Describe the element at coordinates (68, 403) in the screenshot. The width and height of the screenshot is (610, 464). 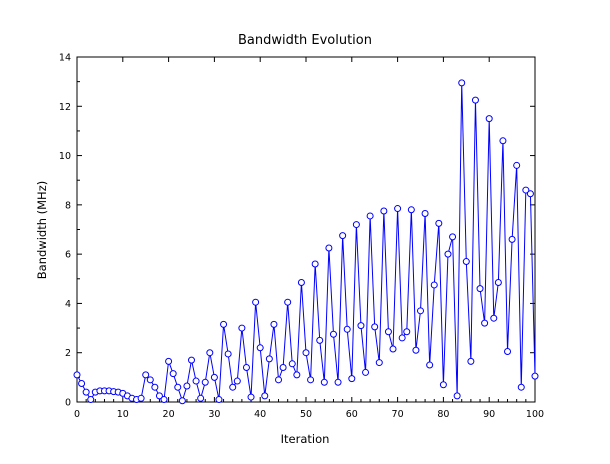
I see `y-tick-label: 0` at that location.